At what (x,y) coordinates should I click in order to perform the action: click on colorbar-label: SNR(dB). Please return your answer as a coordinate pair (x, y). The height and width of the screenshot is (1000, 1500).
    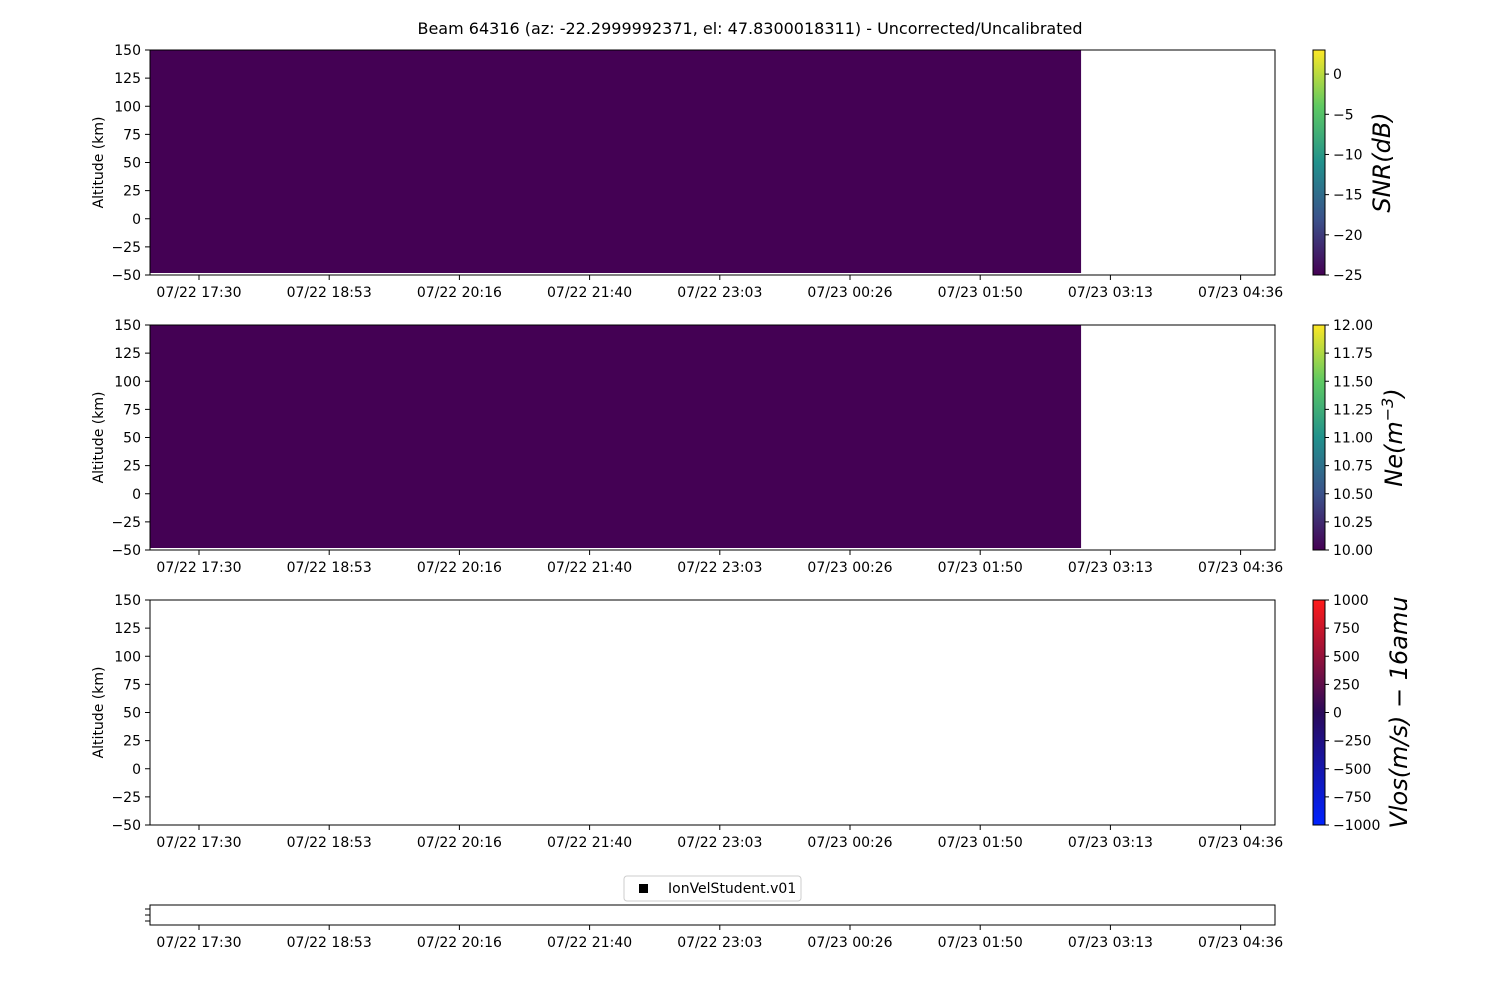
    Looking at the image, I should click on (1382, 162).